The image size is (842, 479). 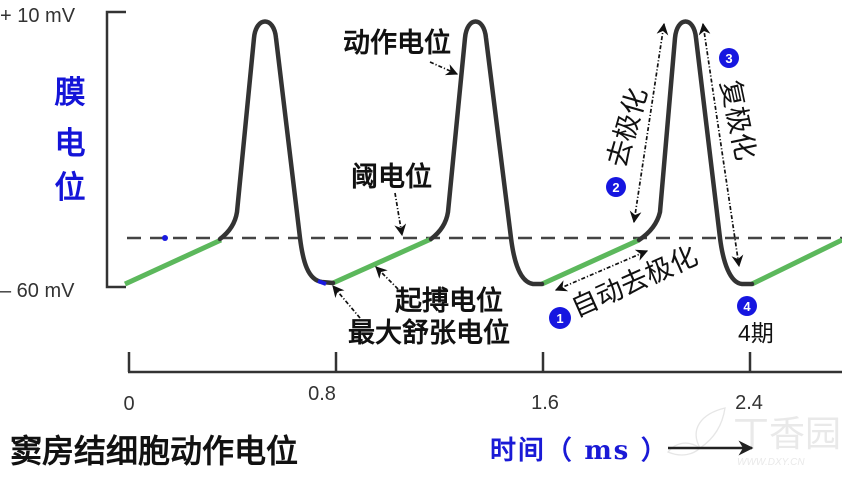 I want to click on arrow-threshold-potential, so click(x=400, y=214).